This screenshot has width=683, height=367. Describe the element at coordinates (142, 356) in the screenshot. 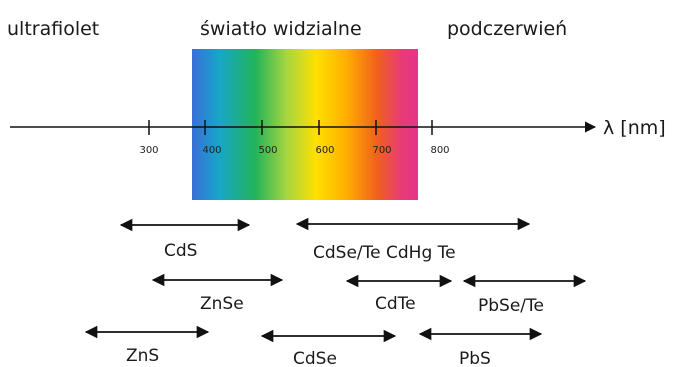

I see `range-label-zns: ZnS` at that location.